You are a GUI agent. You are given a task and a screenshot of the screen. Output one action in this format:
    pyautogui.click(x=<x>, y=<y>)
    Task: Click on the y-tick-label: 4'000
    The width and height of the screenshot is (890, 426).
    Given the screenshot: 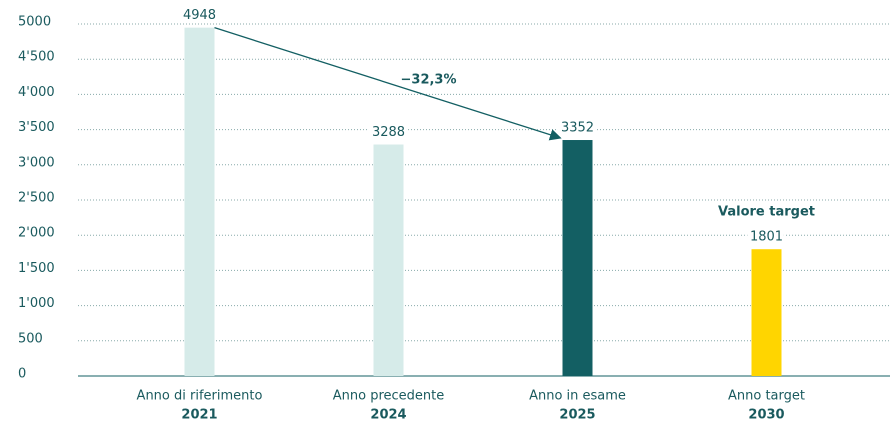 What is the action you would take?
    pyautogui.click(x=36, y=92)
    